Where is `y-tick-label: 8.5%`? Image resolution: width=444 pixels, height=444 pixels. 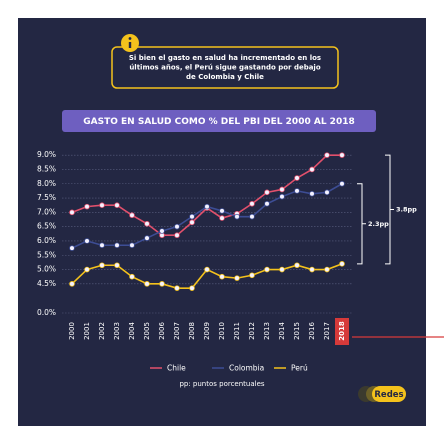 y-tick-label: 8.5% is located at coordinates (46, 168).